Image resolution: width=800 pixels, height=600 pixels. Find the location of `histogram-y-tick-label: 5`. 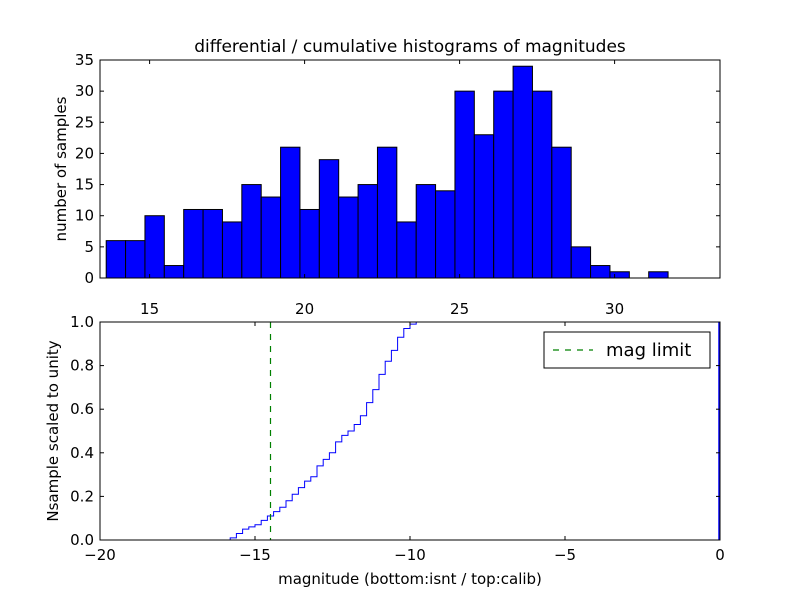

histogram-y-tick-label: 5 is located at coordinates (89, 247).